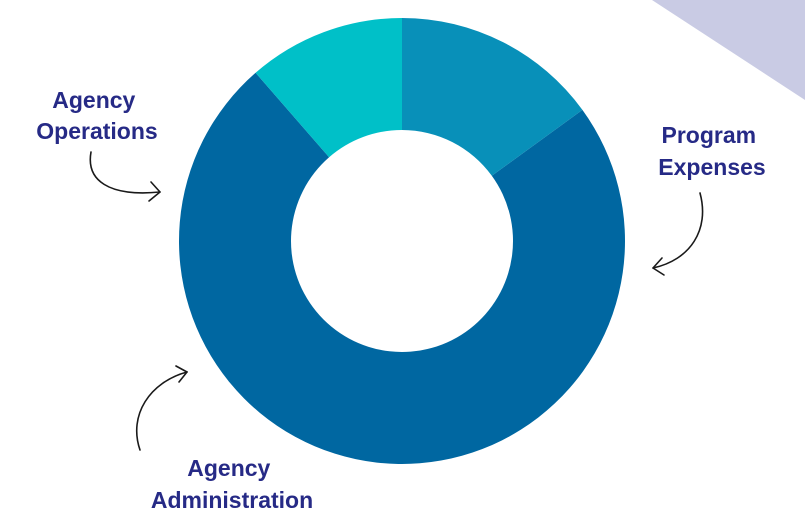  I want to click on slice-agency-operations, so click(492, 97).